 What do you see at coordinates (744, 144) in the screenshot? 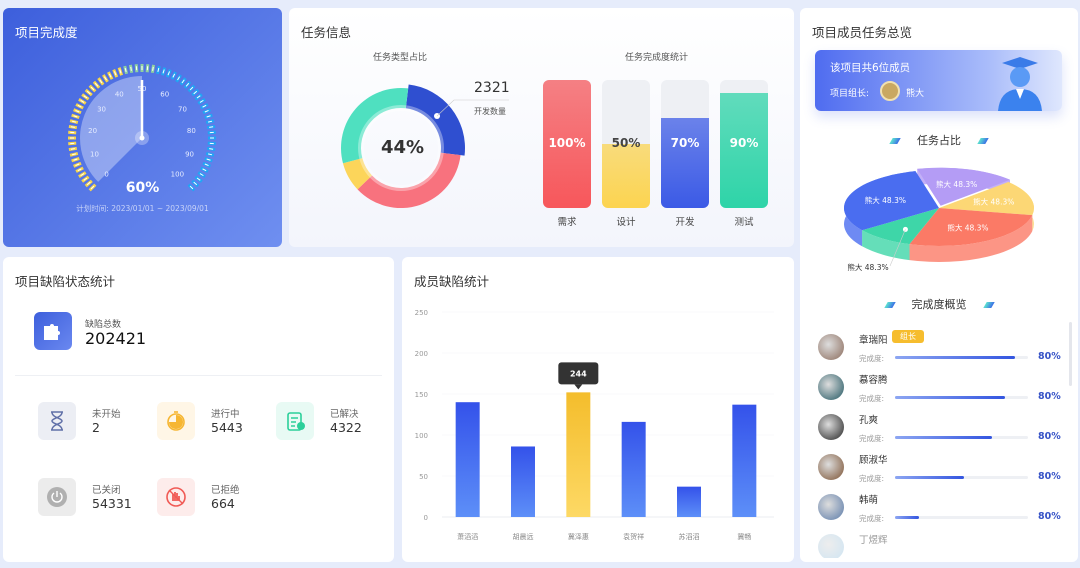
I see `completion-cylinder: 90%` at bounding box center [744, 144].